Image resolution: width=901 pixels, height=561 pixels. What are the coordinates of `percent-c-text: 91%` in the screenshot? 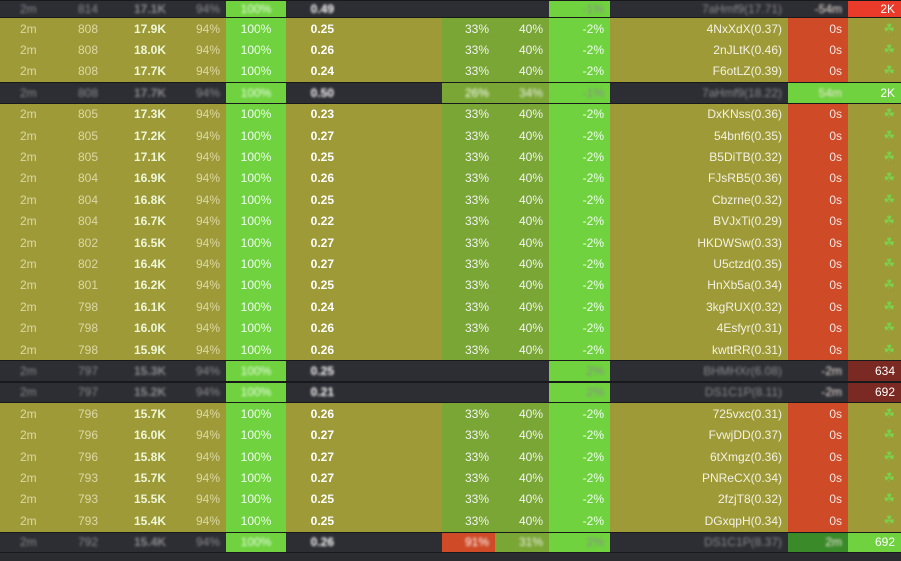 It's located at (476, 542).